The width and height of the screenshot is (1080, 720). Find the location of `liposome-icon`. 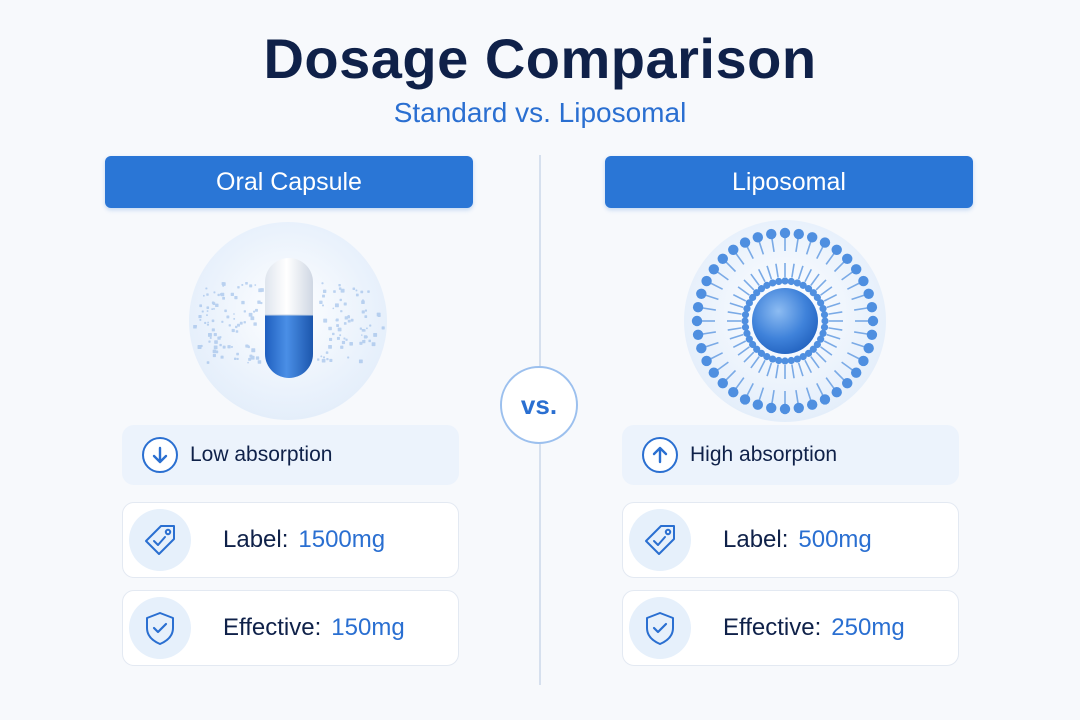

liposome-icon is located at coordinates (785, 321).